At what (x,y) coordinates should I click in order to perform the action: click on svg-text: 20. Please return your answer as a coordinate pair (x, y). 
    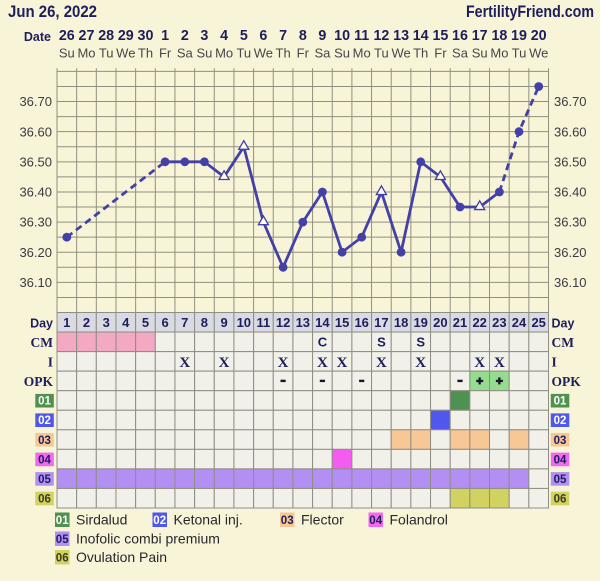
    Looking at the image, I should click on (440, 322).